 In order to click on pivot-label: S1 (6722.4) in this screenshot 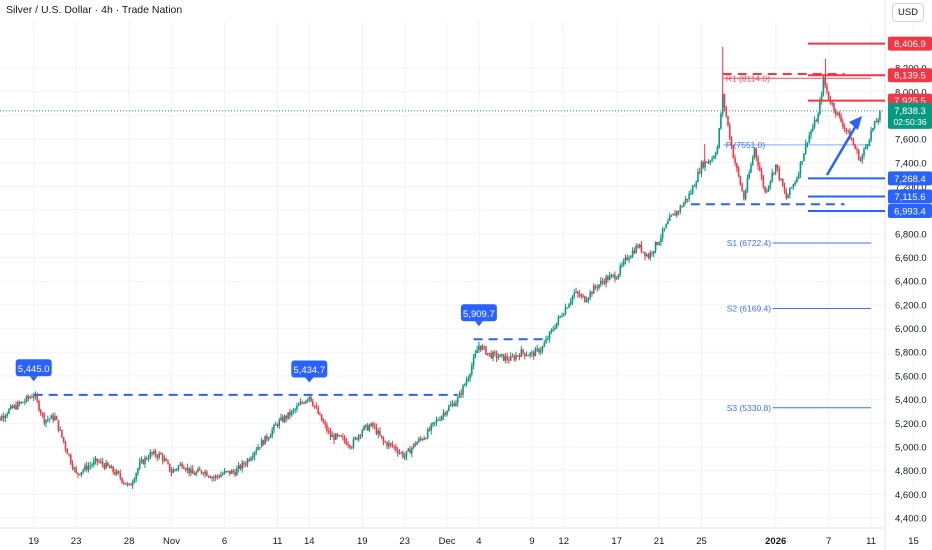, I will do `click(749, 243)`.